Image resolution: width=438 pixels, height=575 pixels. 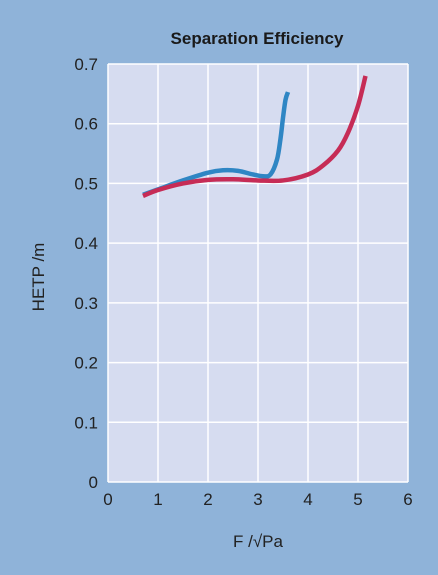 What do you see at coordinates (93, 482) in the screenshot?
I see `y-tick-label: 0` at bounding box center [93, 482].